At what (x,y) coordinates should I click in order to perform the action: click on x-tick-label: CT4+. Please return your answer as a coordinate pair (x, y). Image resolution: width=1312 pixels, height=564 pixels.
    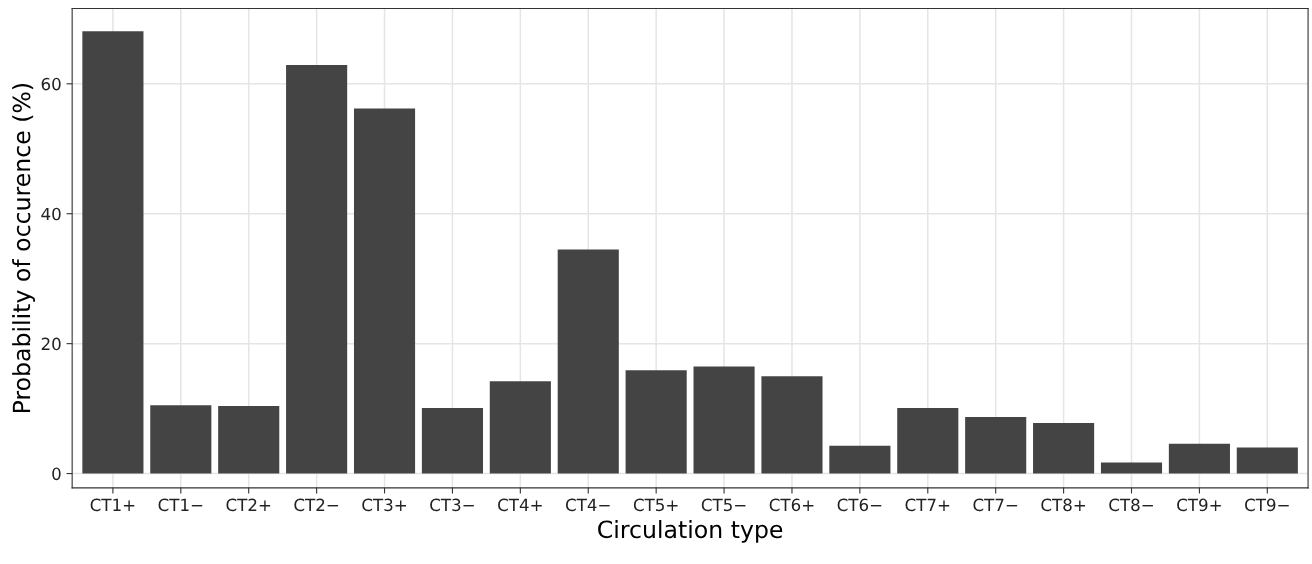
    Looking at the image, I should click on (520, 505).